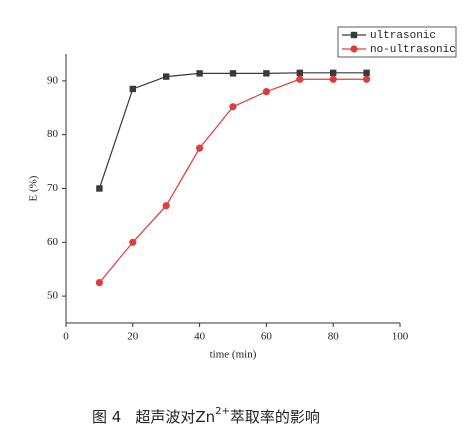 The image size is (468, 436). Describe the element at coordinates (53, 80) in the screenshot. I see `y-tick-label: 90` at that location.